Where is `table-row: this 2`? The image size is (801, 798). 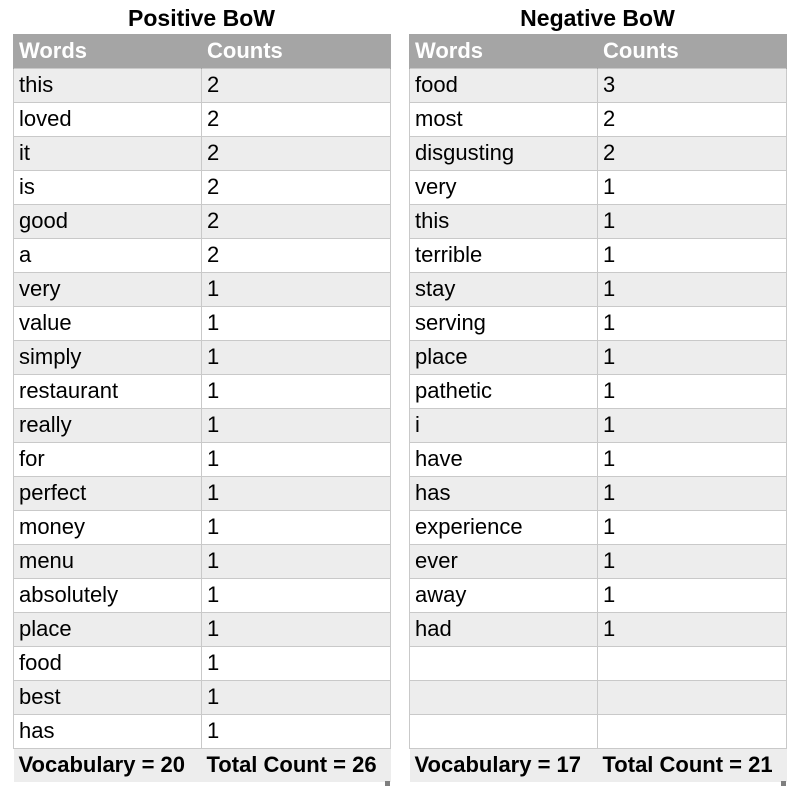
table-row: this 2 is located at coordinates (202, 85).